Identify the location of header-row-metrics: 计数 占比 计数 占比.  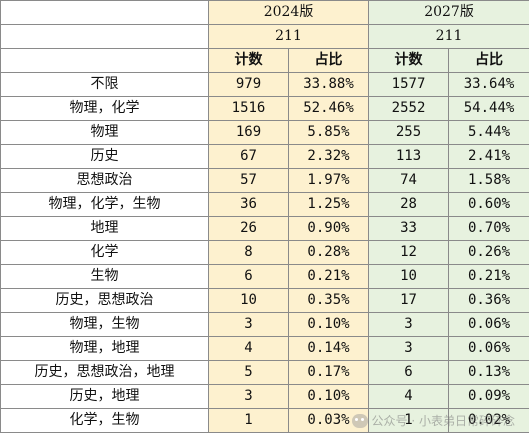
(264, 60).